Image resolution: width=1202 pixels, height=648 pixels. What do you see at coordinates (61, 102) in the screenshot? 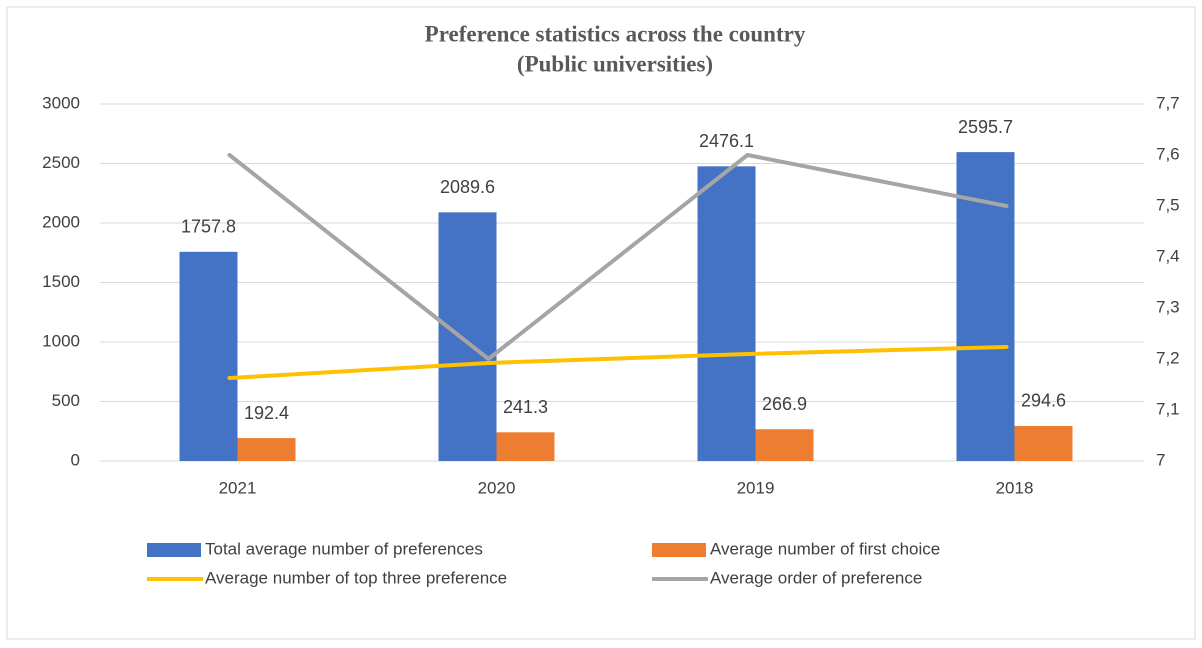
I see `y-tick-label: 3000` at bounding box center [61, 102].